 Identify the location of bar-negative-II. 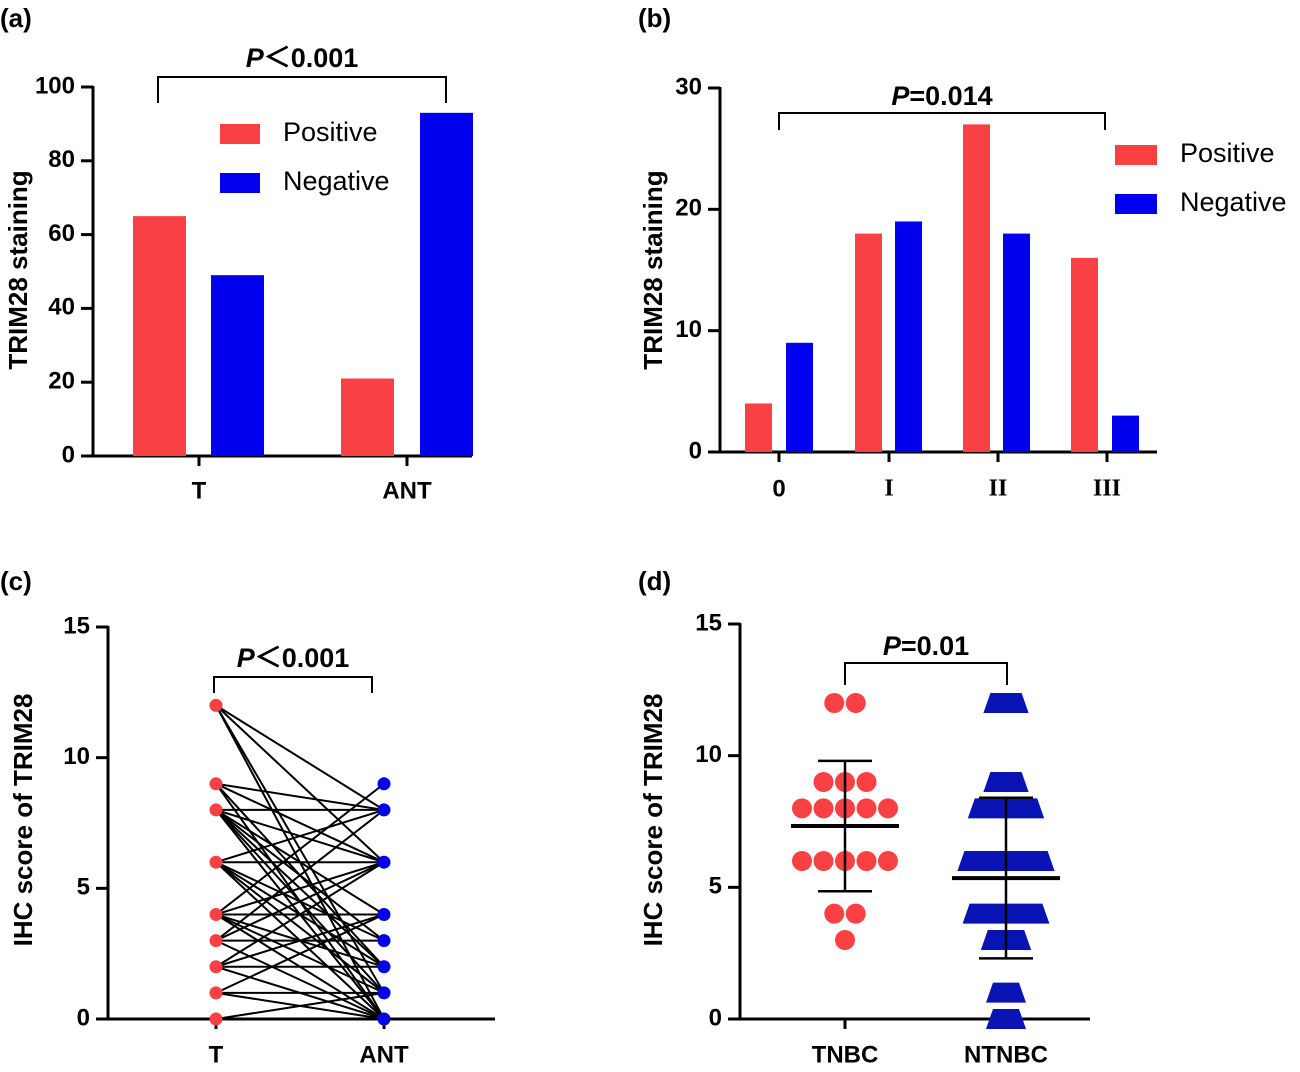
(1016, 342).